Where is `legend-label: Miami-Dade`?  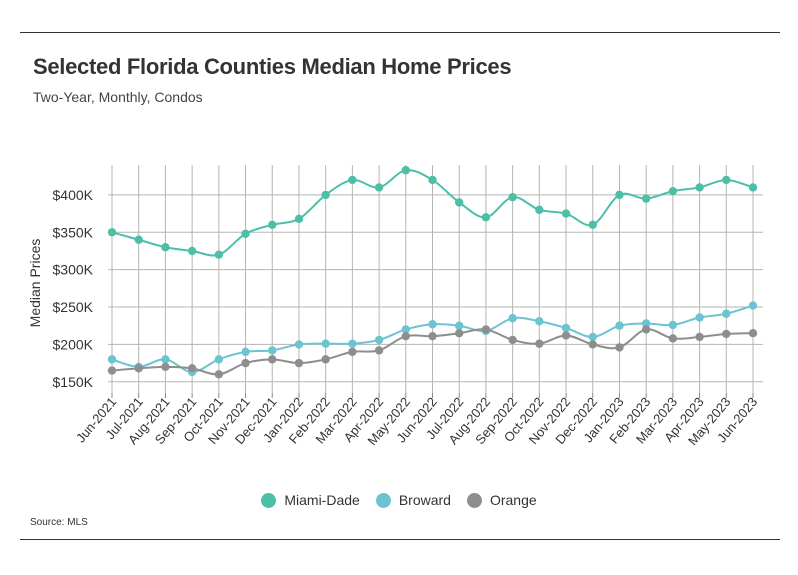
legend-label: Miami-Dade is located at coordinates (322, 500).